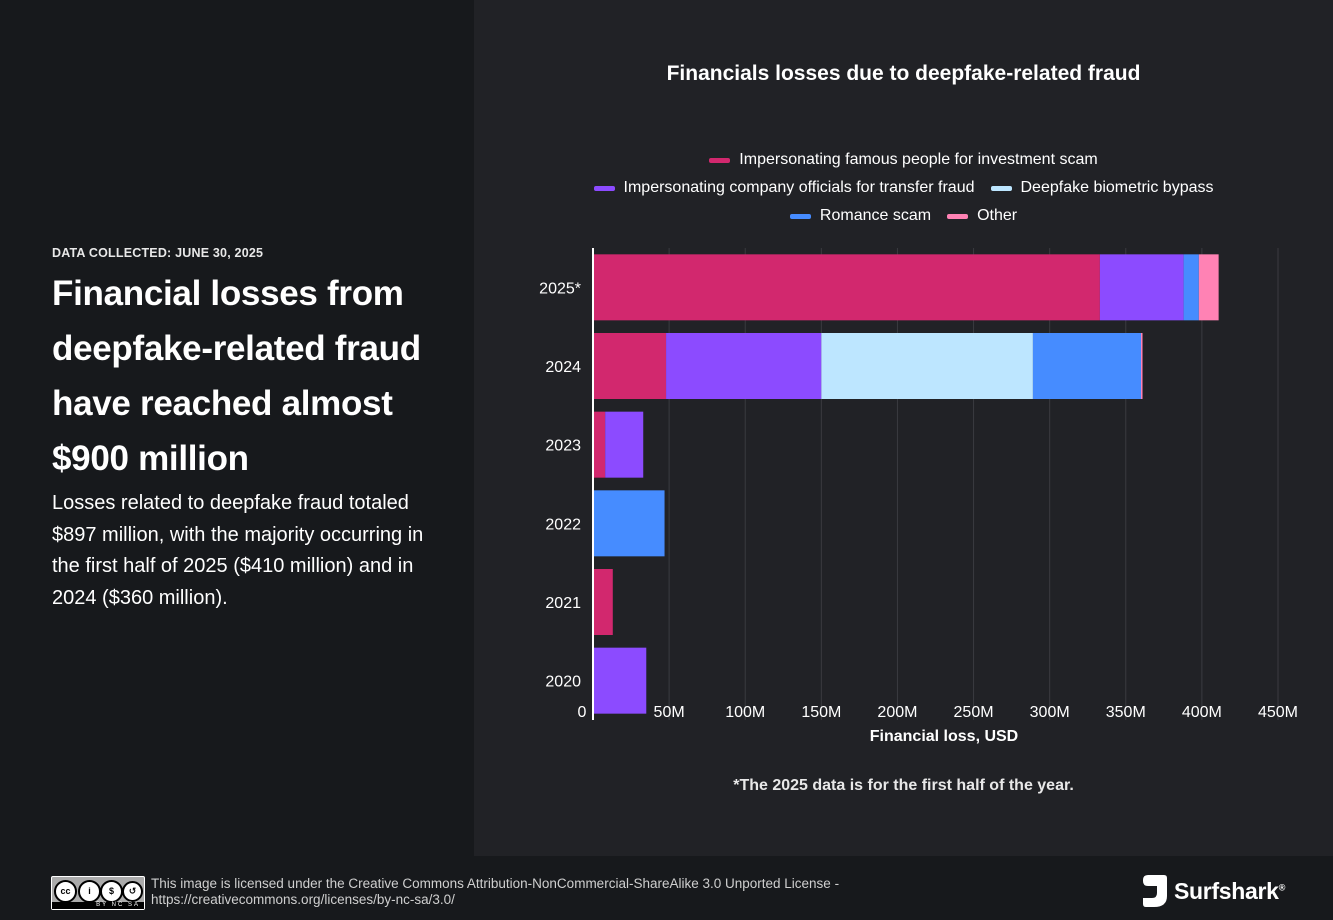  I want to click on y-tick-label: 2023, so click(563, 446).